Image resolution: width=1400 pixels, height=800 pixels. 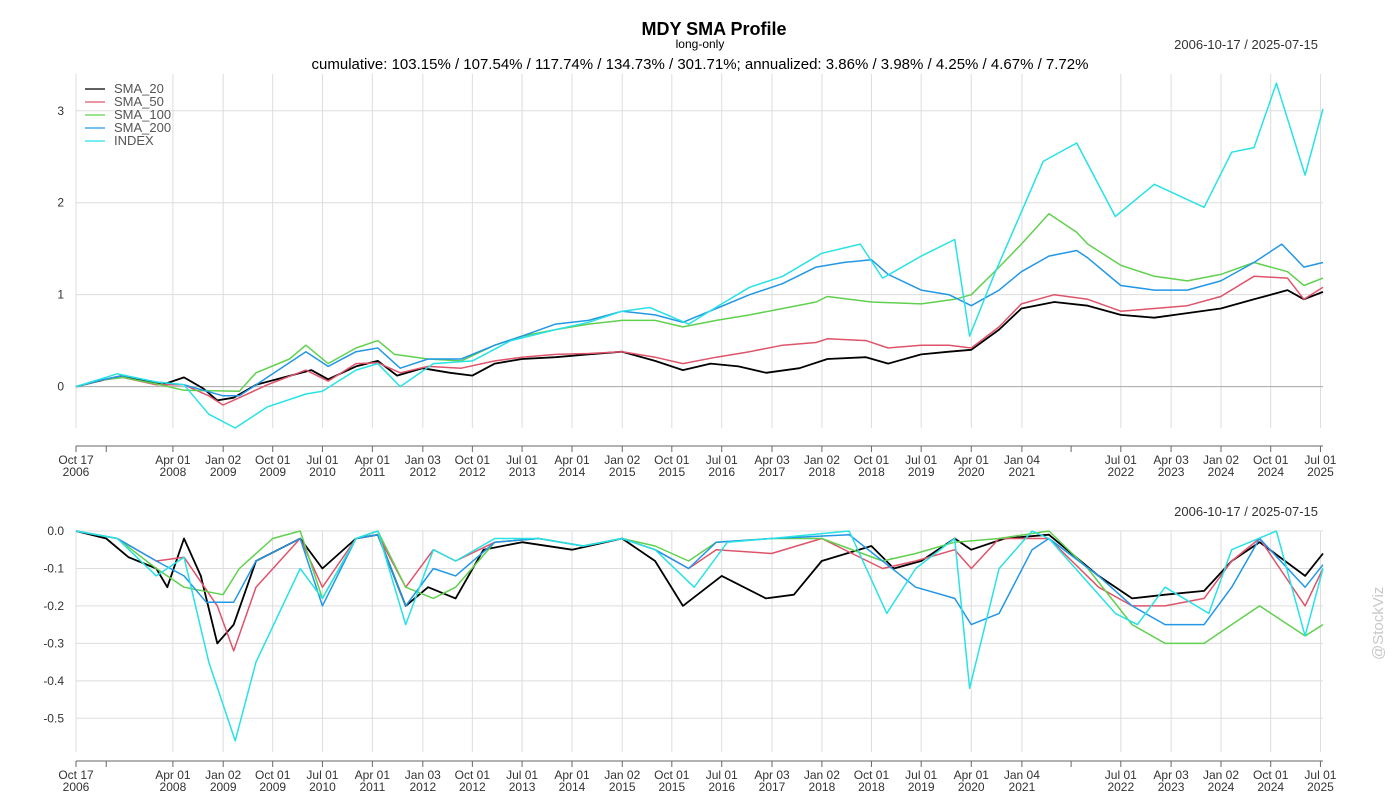 What do you see at coordinates (76, 787) in the screenshot?
I see `bottom-x-tick-year: 2006` at bounding box center [76, 787].